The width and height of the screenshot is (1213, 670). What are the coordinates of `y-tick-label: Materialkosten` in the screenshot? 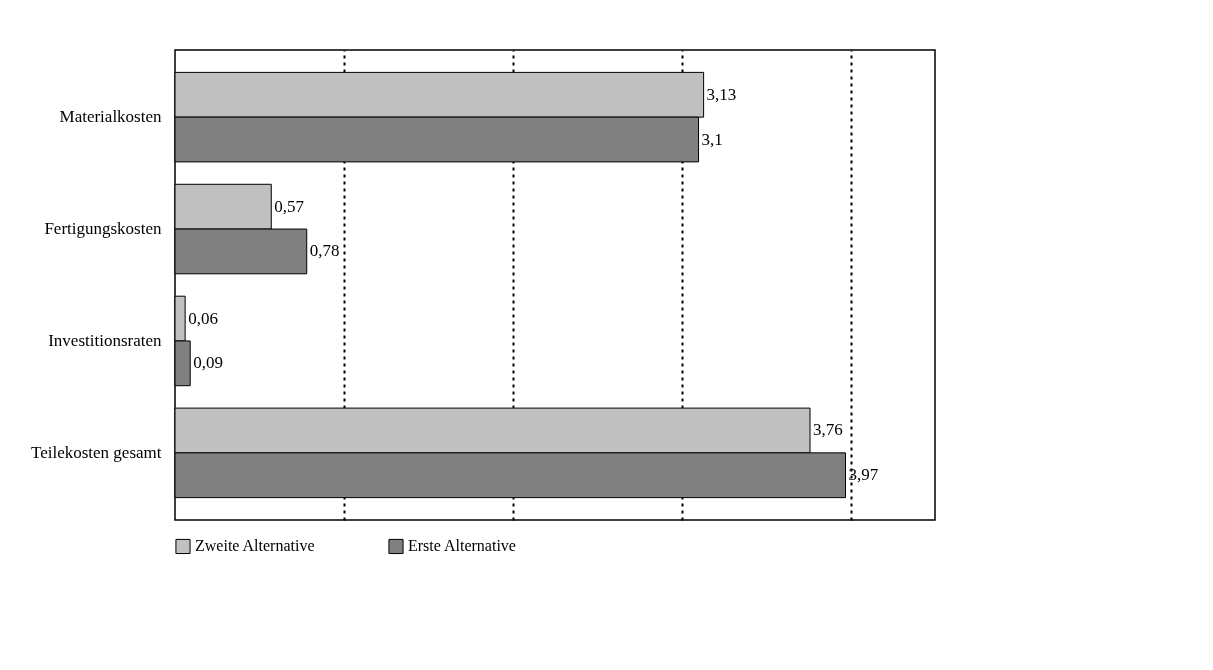 It's located at (110, 117).